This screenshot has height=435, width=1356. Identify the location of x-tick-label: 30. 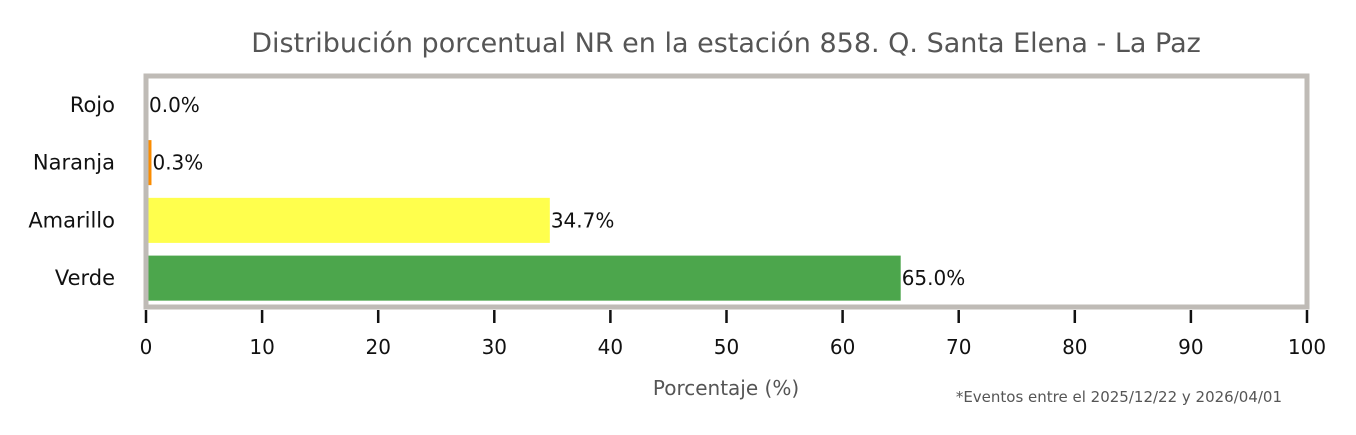
(494, 347).